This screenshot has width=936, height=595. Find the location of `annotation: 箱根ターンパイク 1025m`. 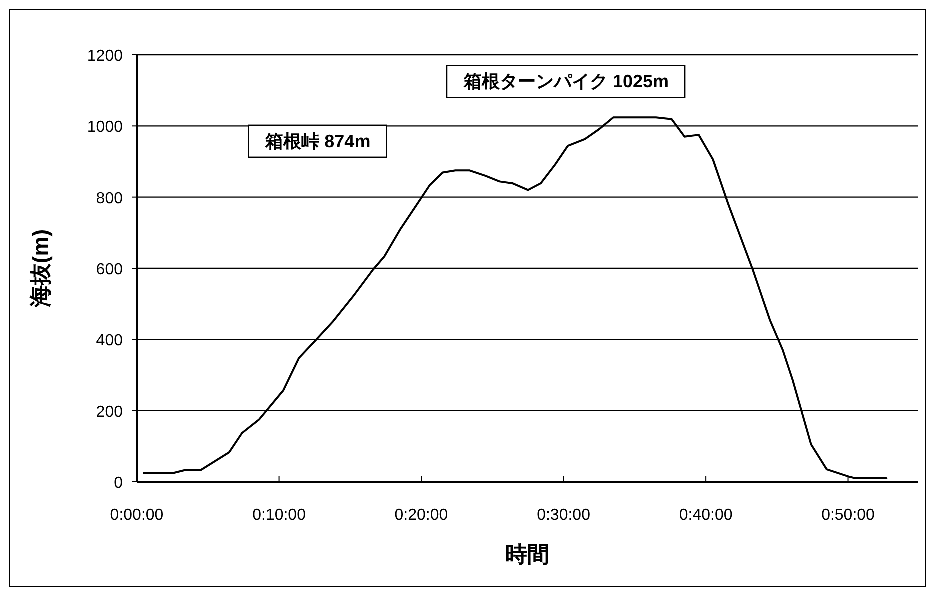

annotation: 箱根ターンパイク 1025m is located at coordinates (566, 82).